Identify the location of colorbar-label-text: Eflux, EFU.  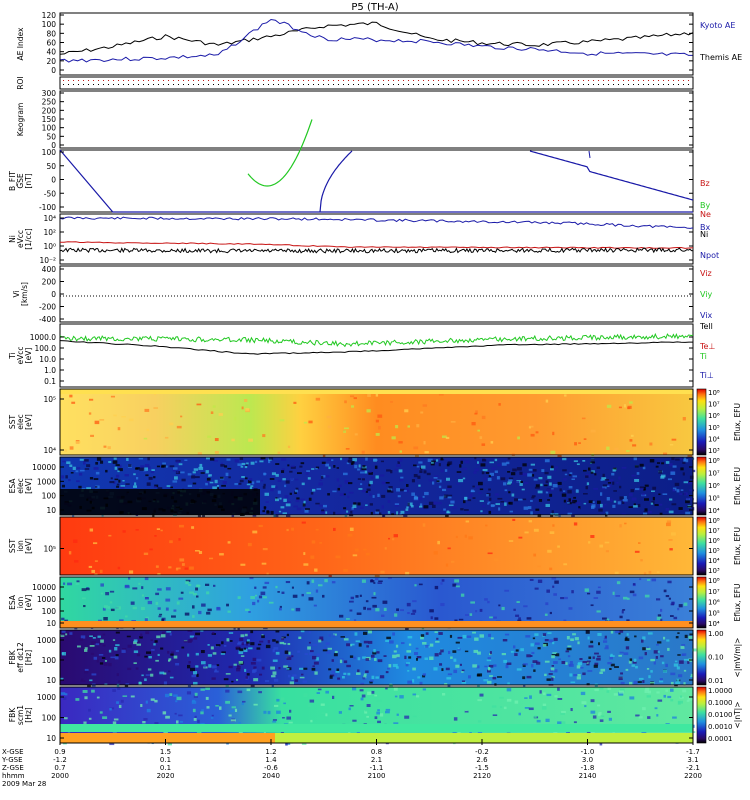
(737, 603).